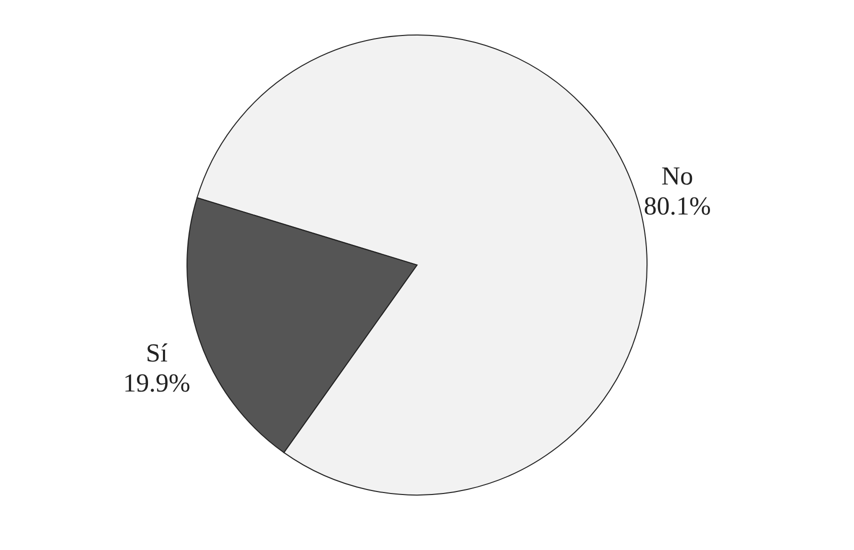 The height and width of the screenshot is (550, 854). Describe the element at coordinates (677, 175) in the screenshot. I see `slice-label: No` at that location.